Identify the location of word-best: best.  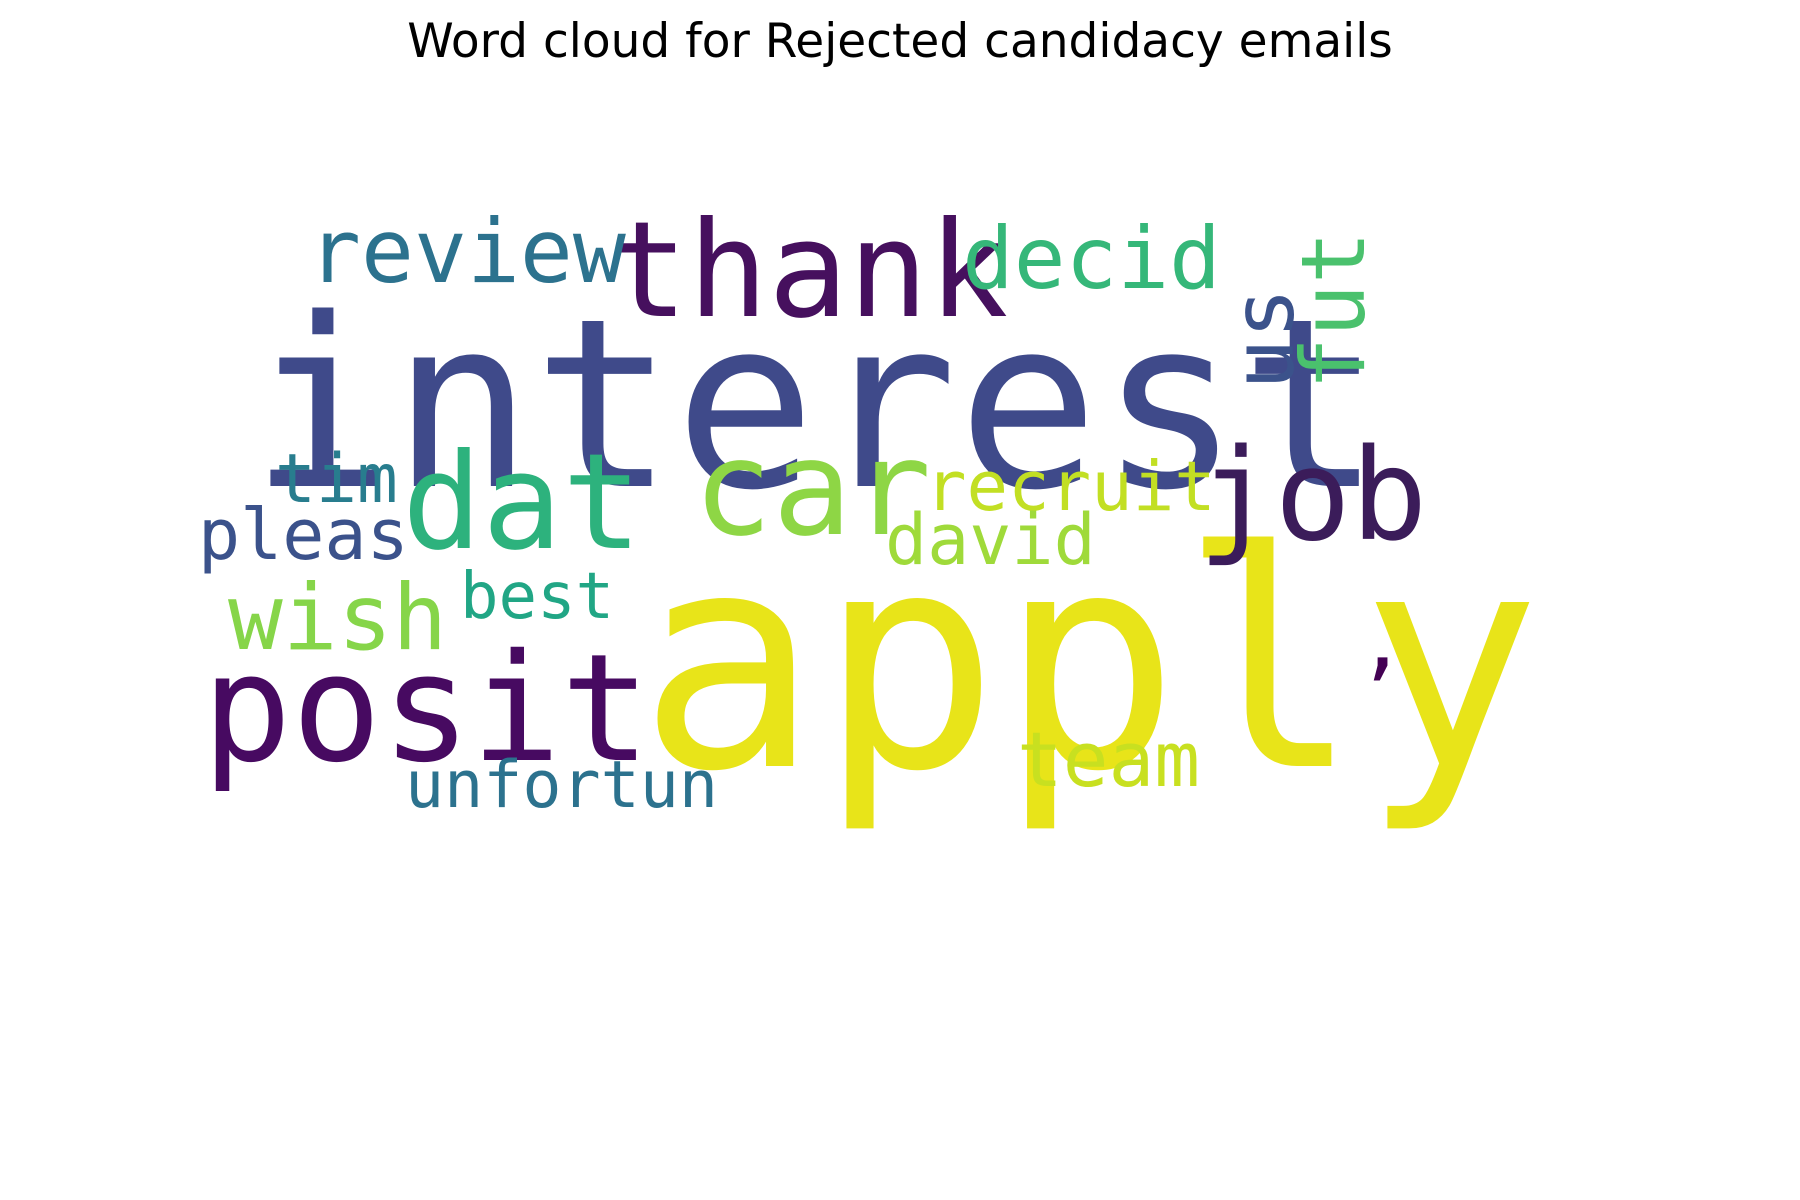
(537, 597).